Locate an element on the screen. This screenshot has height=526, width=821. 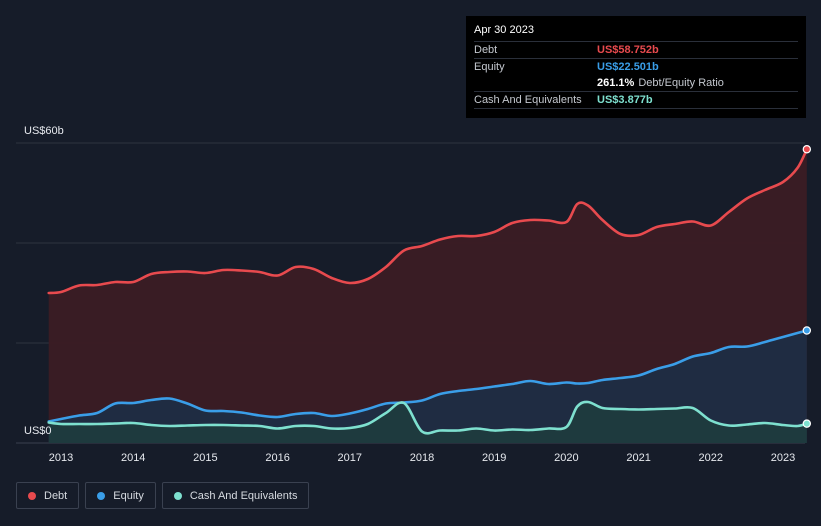
chart-legend: Debt Equity Cash And Equivalents is located at coordinates (163, 495).